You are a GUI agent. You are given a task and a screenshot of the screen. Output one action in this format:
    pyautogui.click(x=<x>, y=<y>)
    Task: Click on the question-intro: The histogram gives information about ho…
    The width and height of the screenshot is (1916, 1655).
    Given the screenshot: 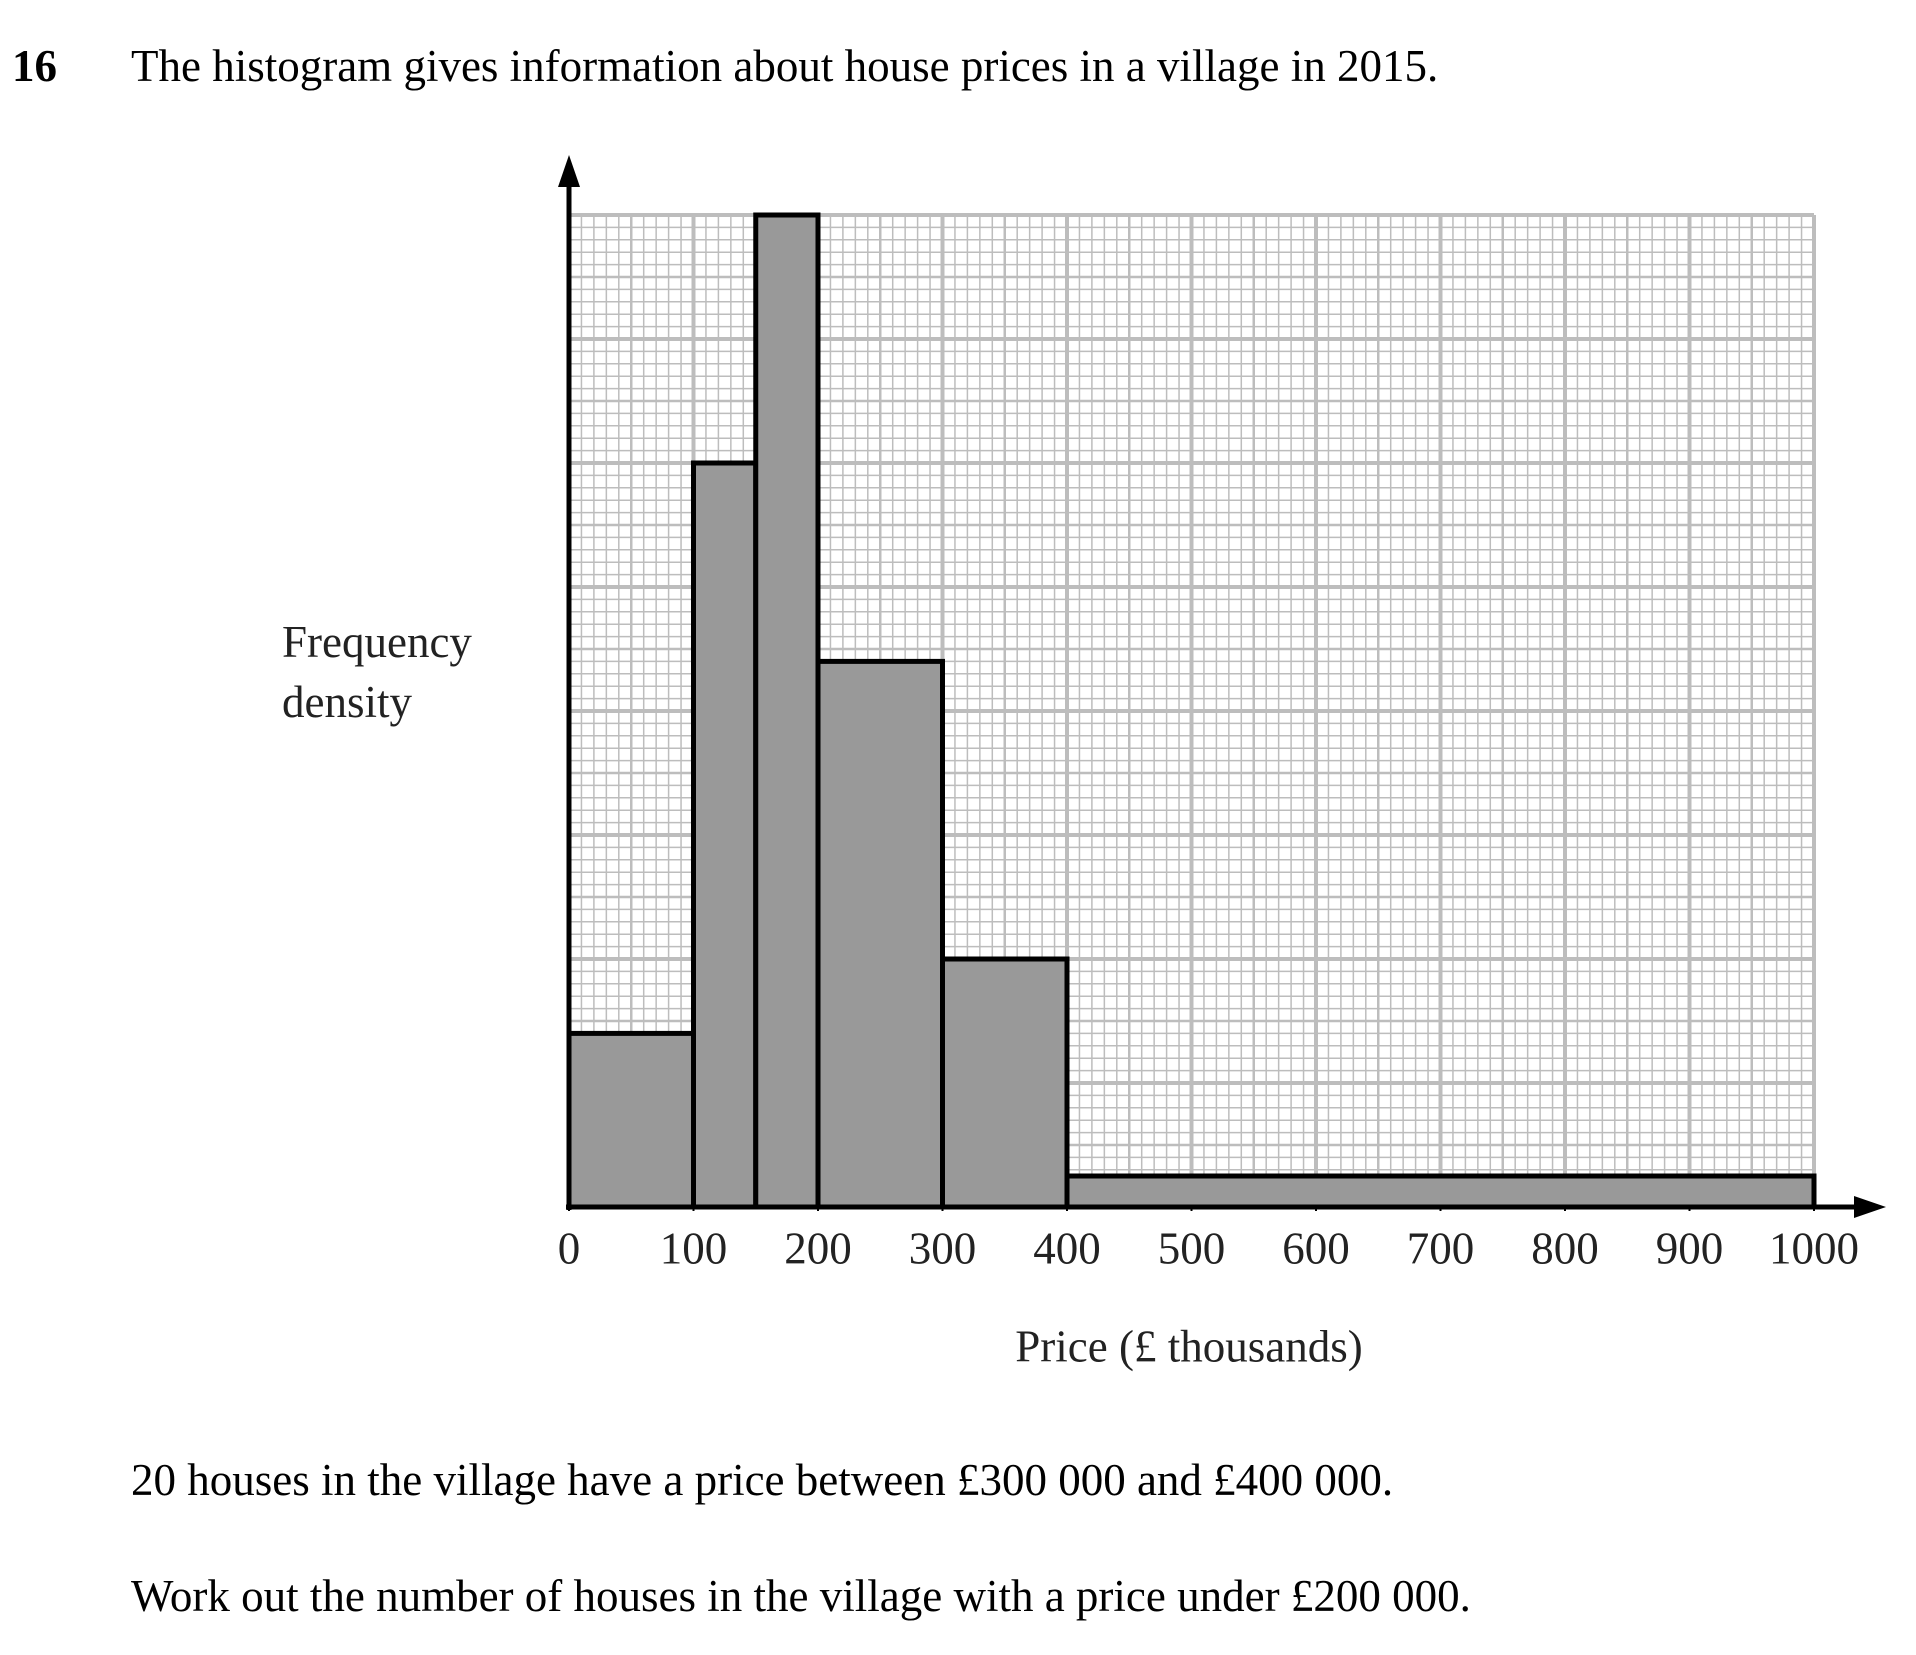 What is the action you would take?
    pyautogui.click(x=785, y=66)
    